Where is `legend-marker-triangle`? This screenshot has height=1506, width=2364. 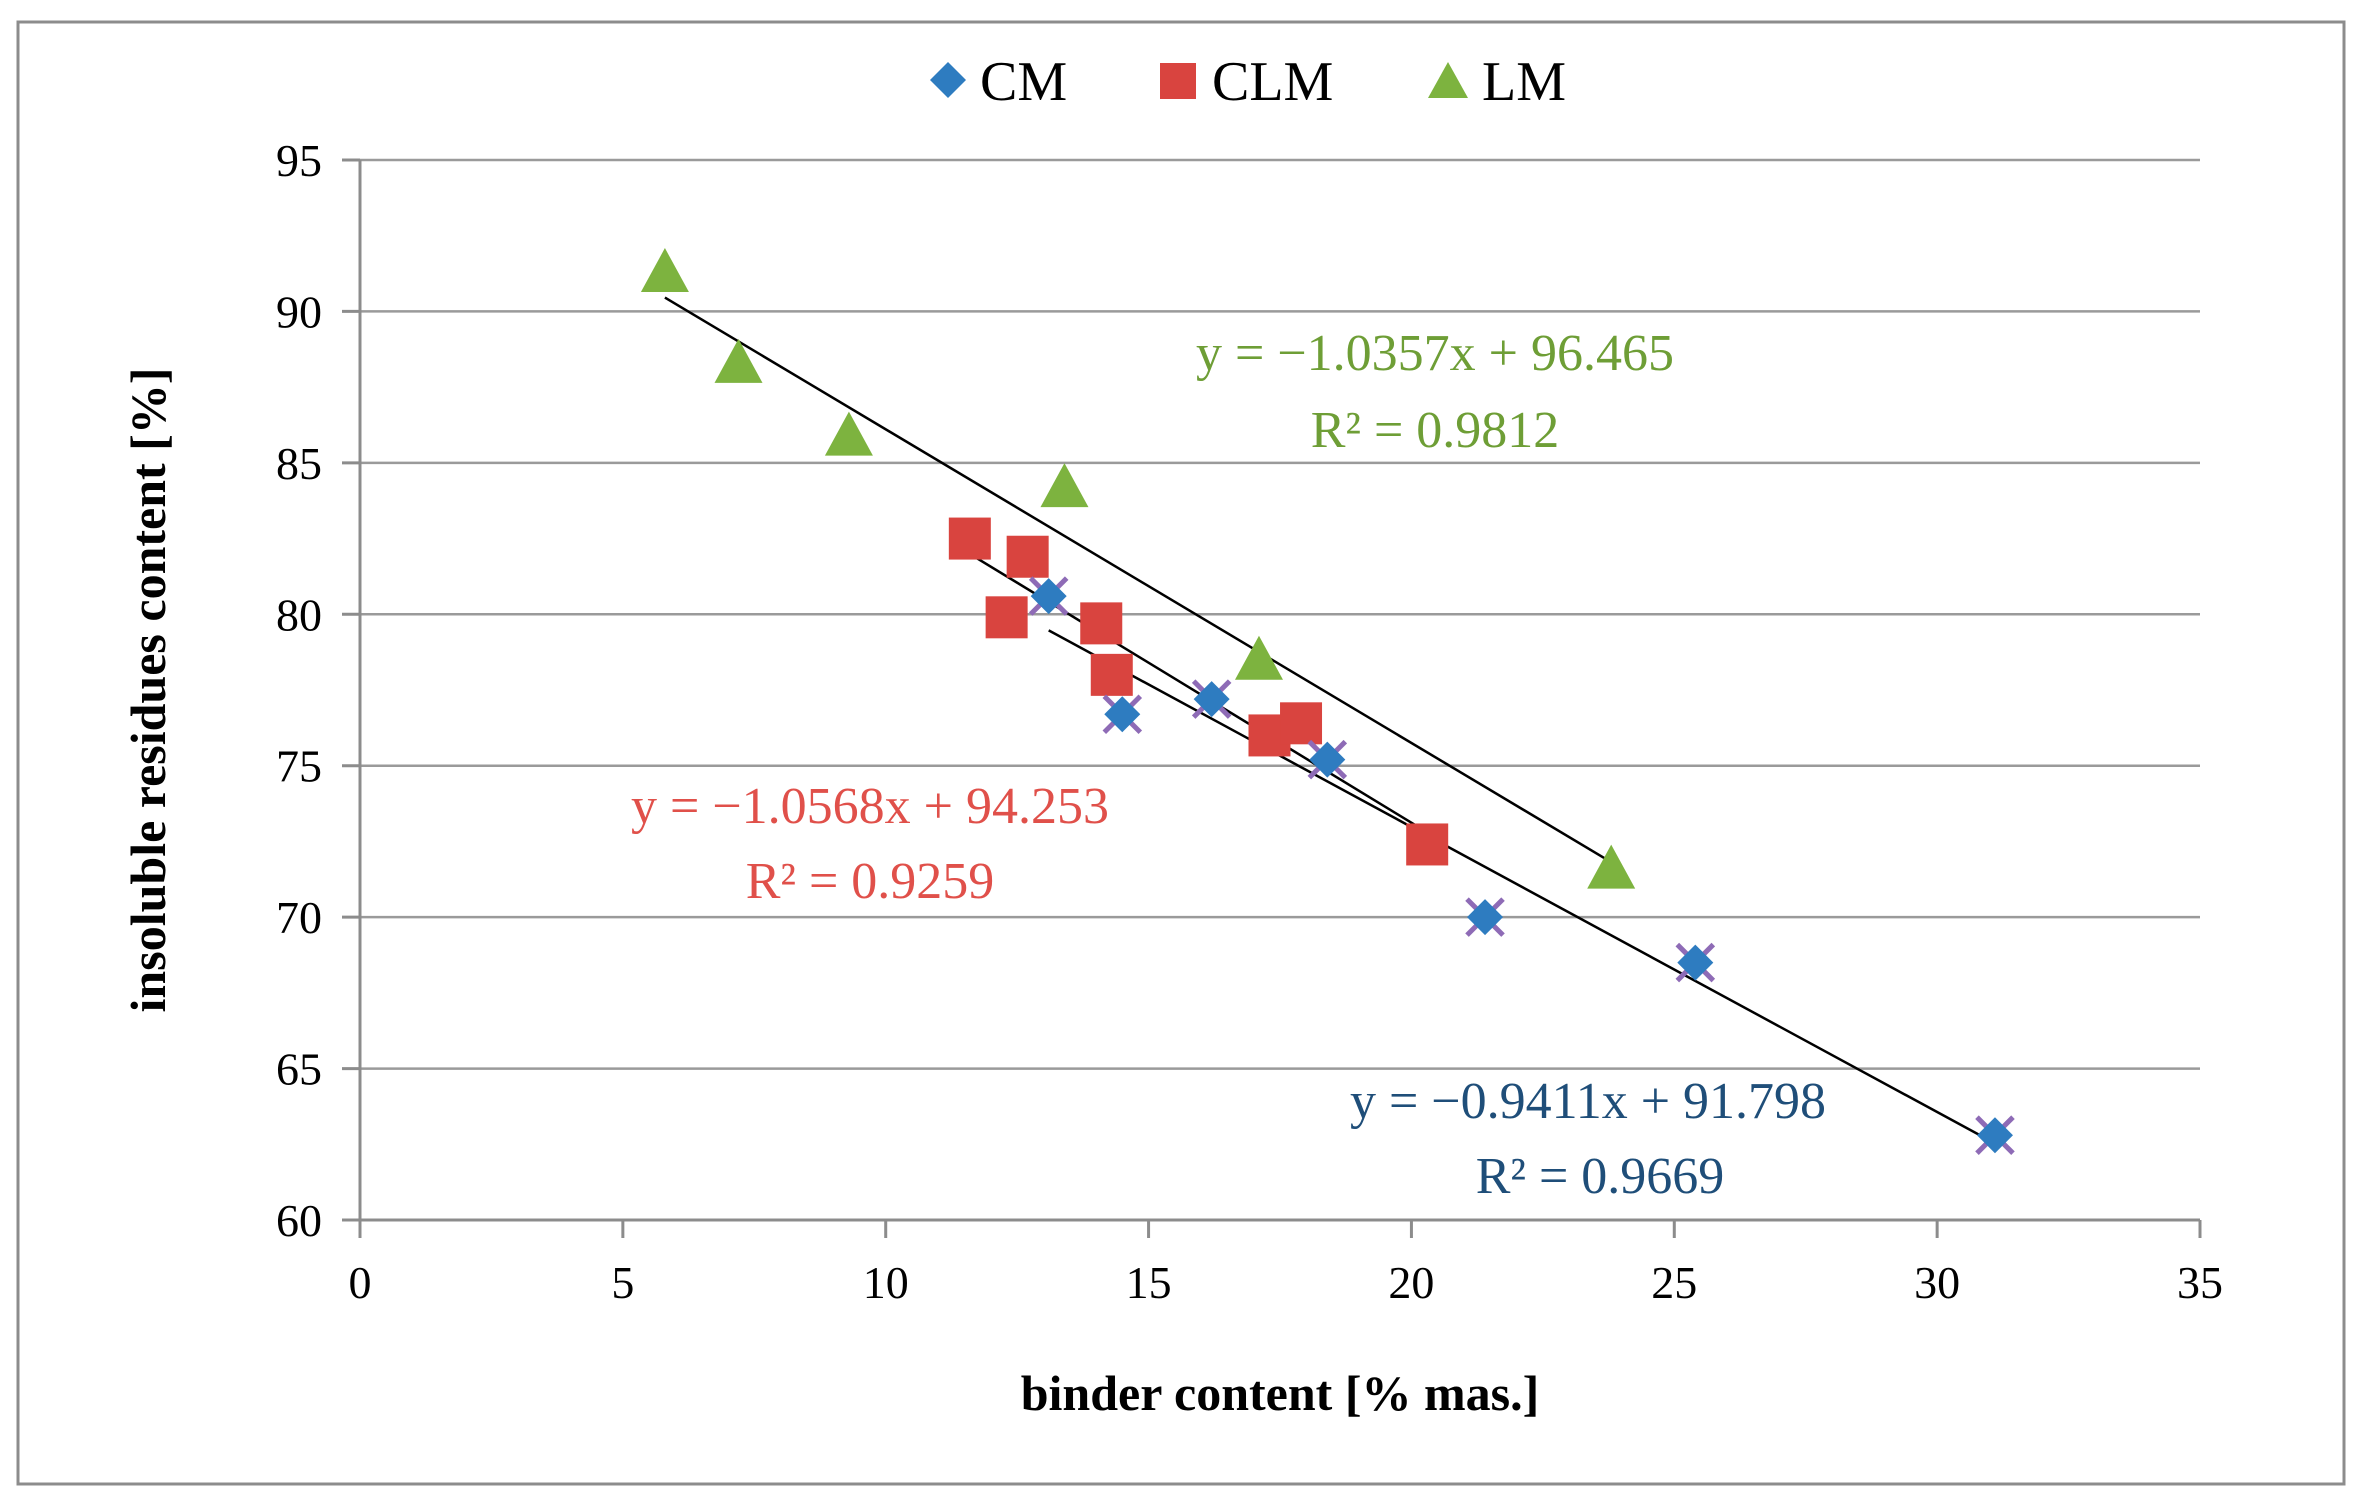
legend-marker-triangle is located at coordinates (1448, 80).